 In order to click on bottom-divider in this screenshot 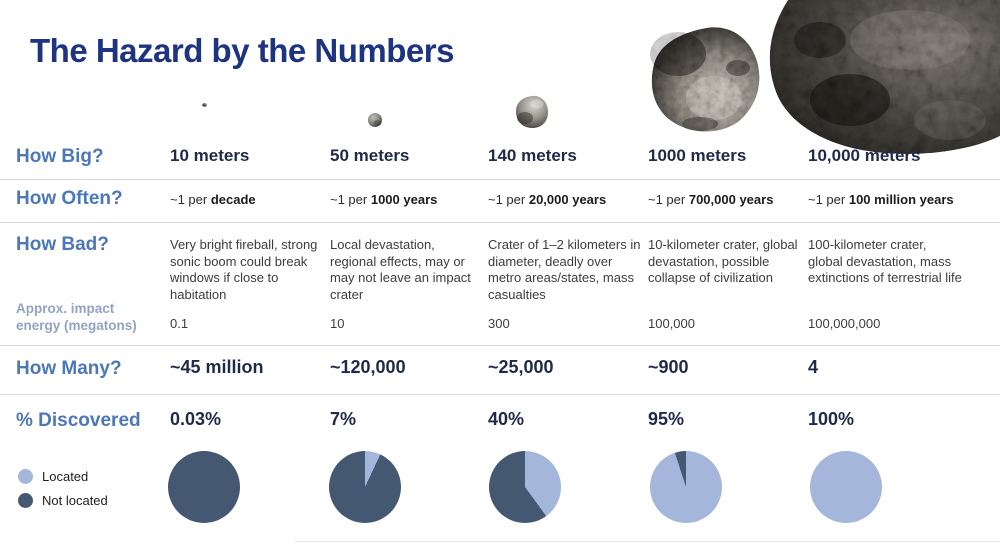, I will do `click(647, 541)`.